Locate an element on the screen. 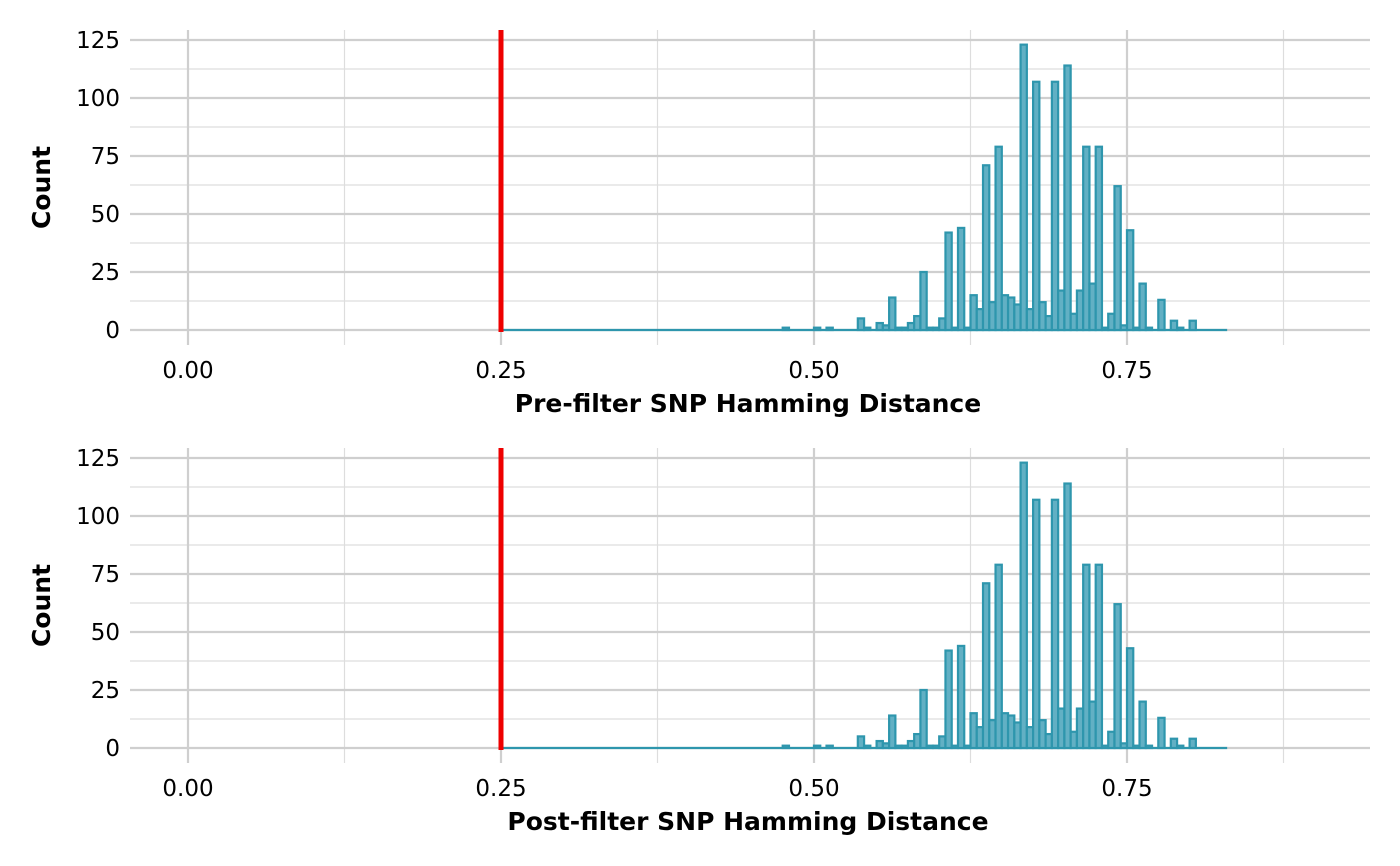  x-axis-title: Pre-filter SNP Hamming Distance is located at coordinates (748, 403).